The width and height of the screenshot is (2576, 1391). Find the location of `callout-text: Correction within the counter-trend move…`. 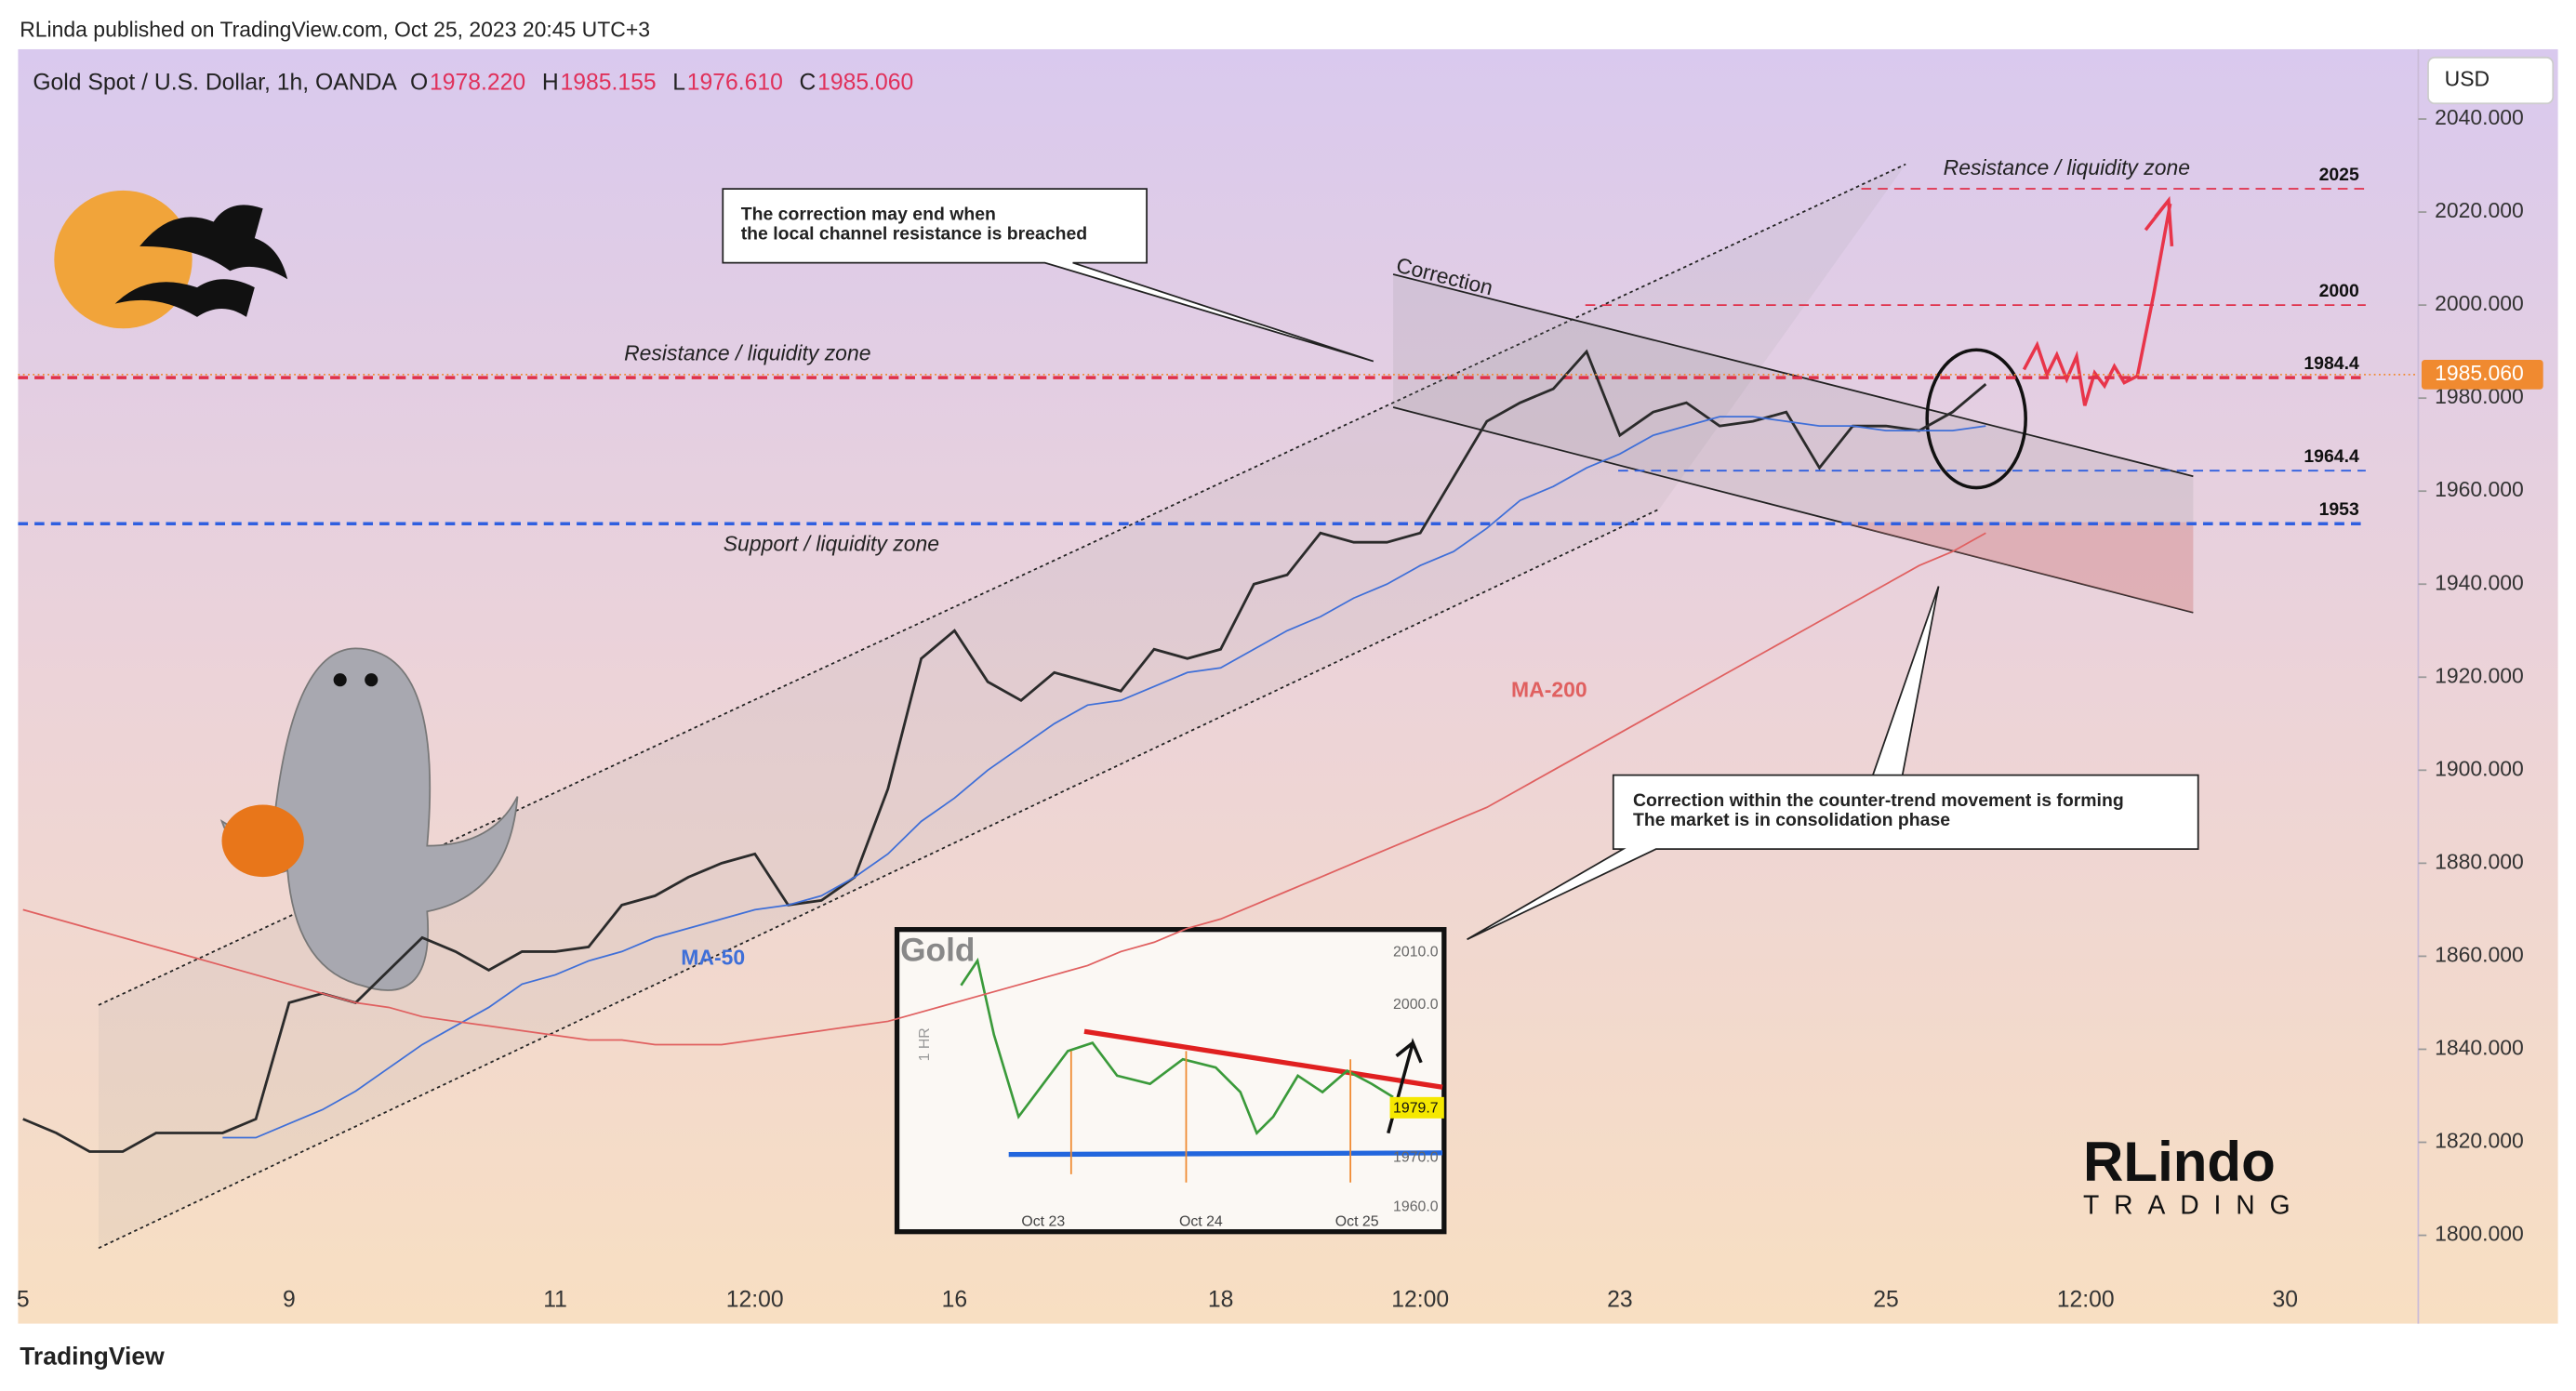

callout-text: Correction within the counter-trend move… is located at coordinates (1878, 800).